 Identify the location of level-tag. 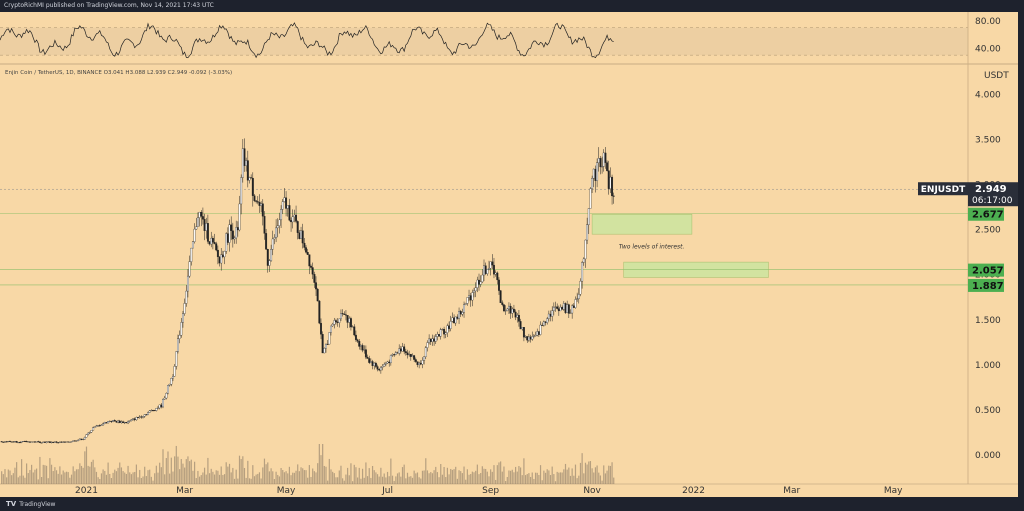
(986, 270).